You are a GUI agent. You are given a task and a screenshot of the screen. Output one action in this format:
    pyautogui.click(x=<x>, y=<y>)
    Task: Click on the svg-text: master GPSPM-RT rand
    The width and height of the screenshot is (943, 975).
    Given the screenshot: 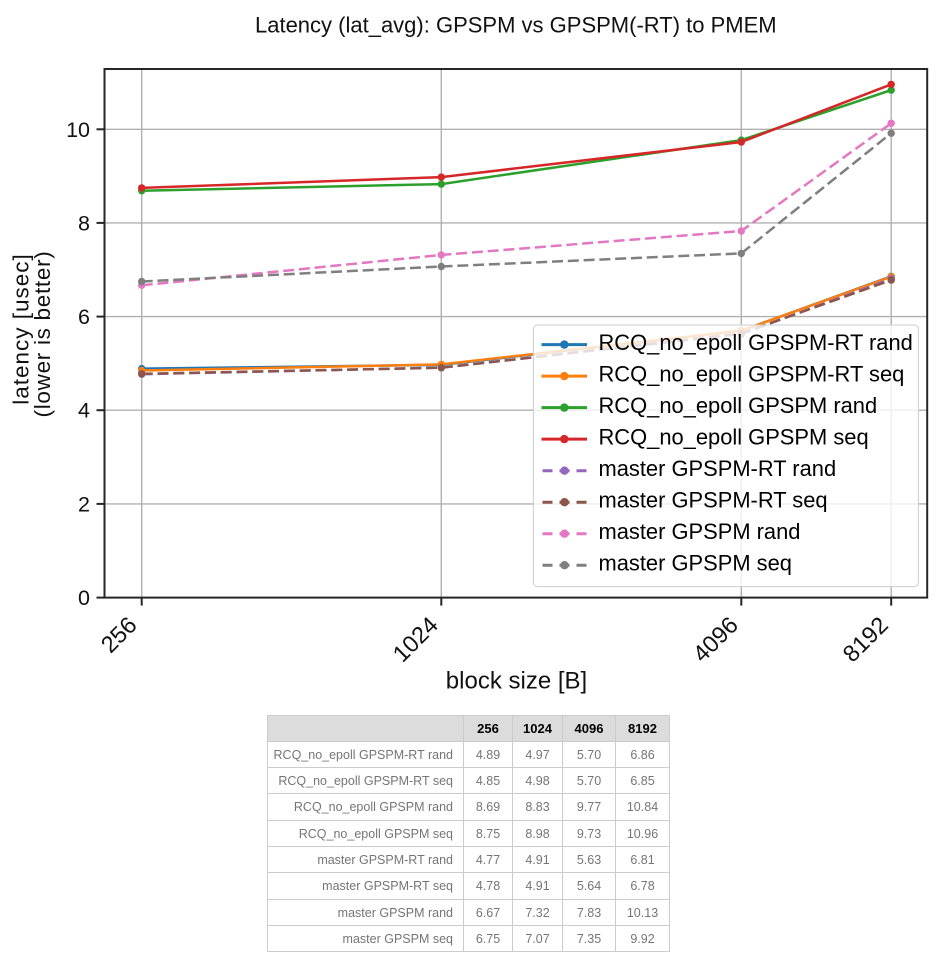 What is the action you would take?
    pyautogui.click(x=718, y=468)
    